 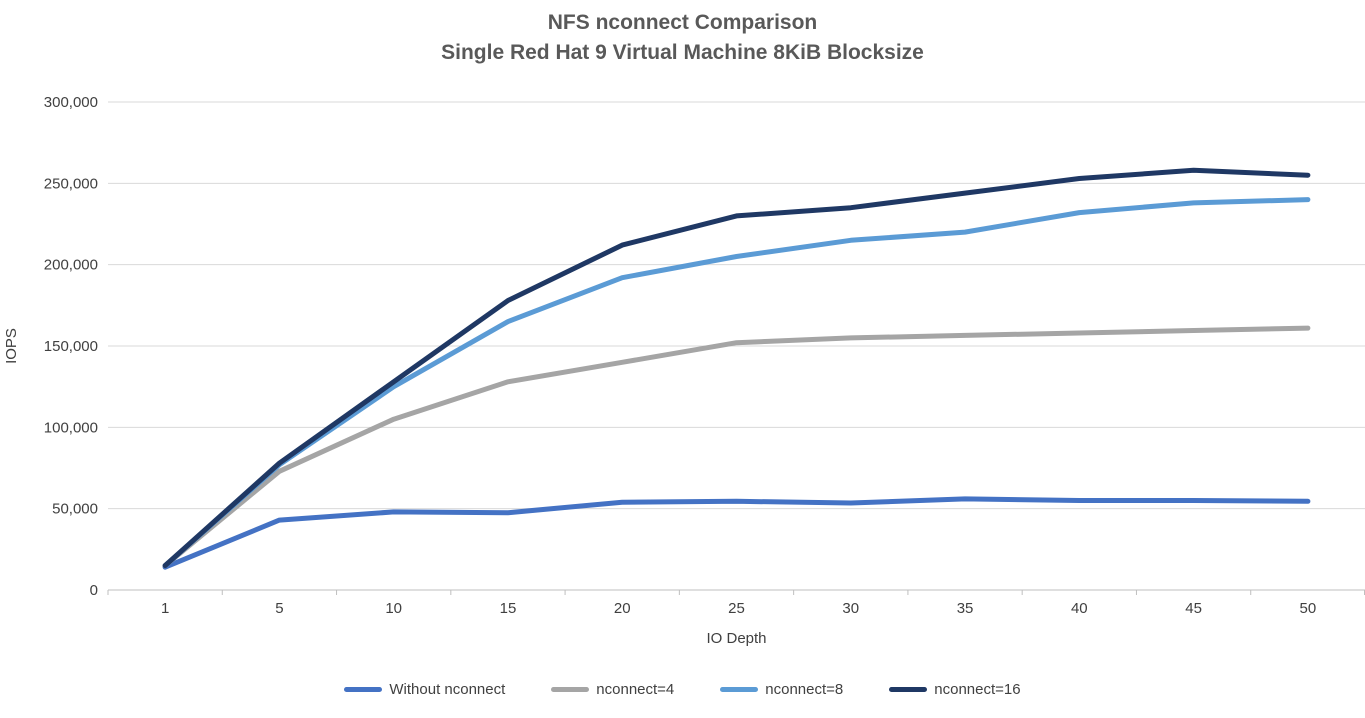 I want to click on legend-label: nconnect=8, so click(x=804, y=689).